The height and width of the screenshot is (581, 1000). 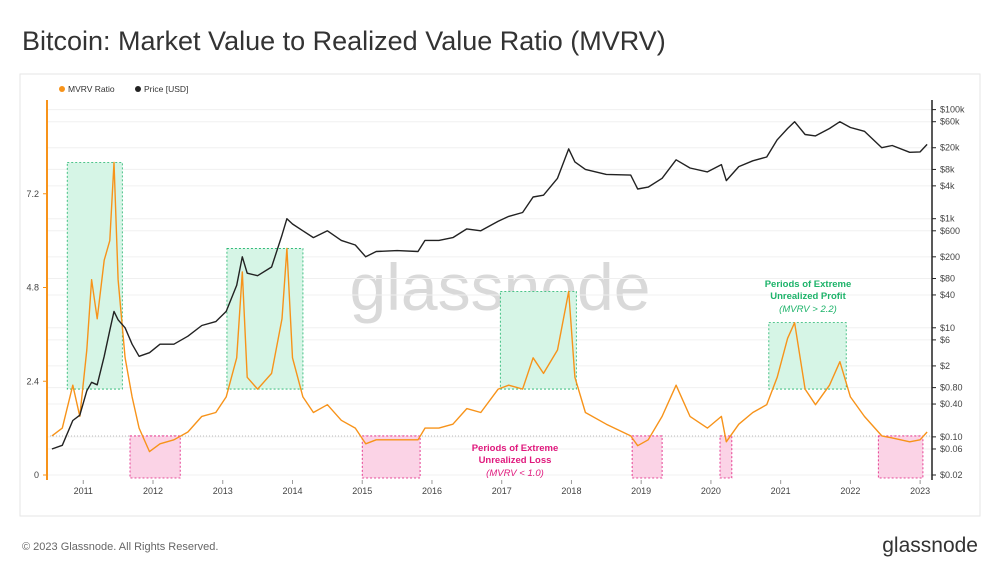 I want to click on x-tick-label: 2015, so click(x=362, y=491).